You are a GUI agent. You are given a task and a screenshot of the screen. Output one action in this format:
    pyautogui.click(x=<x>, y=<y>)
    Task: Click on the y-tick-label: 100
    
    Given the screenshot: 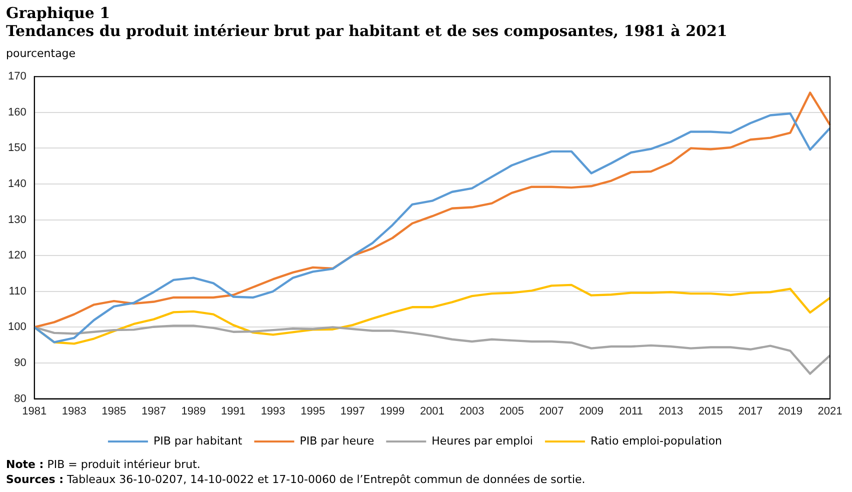 What is the action you would take?
    pyautogui.click(x=17, y=327)
    